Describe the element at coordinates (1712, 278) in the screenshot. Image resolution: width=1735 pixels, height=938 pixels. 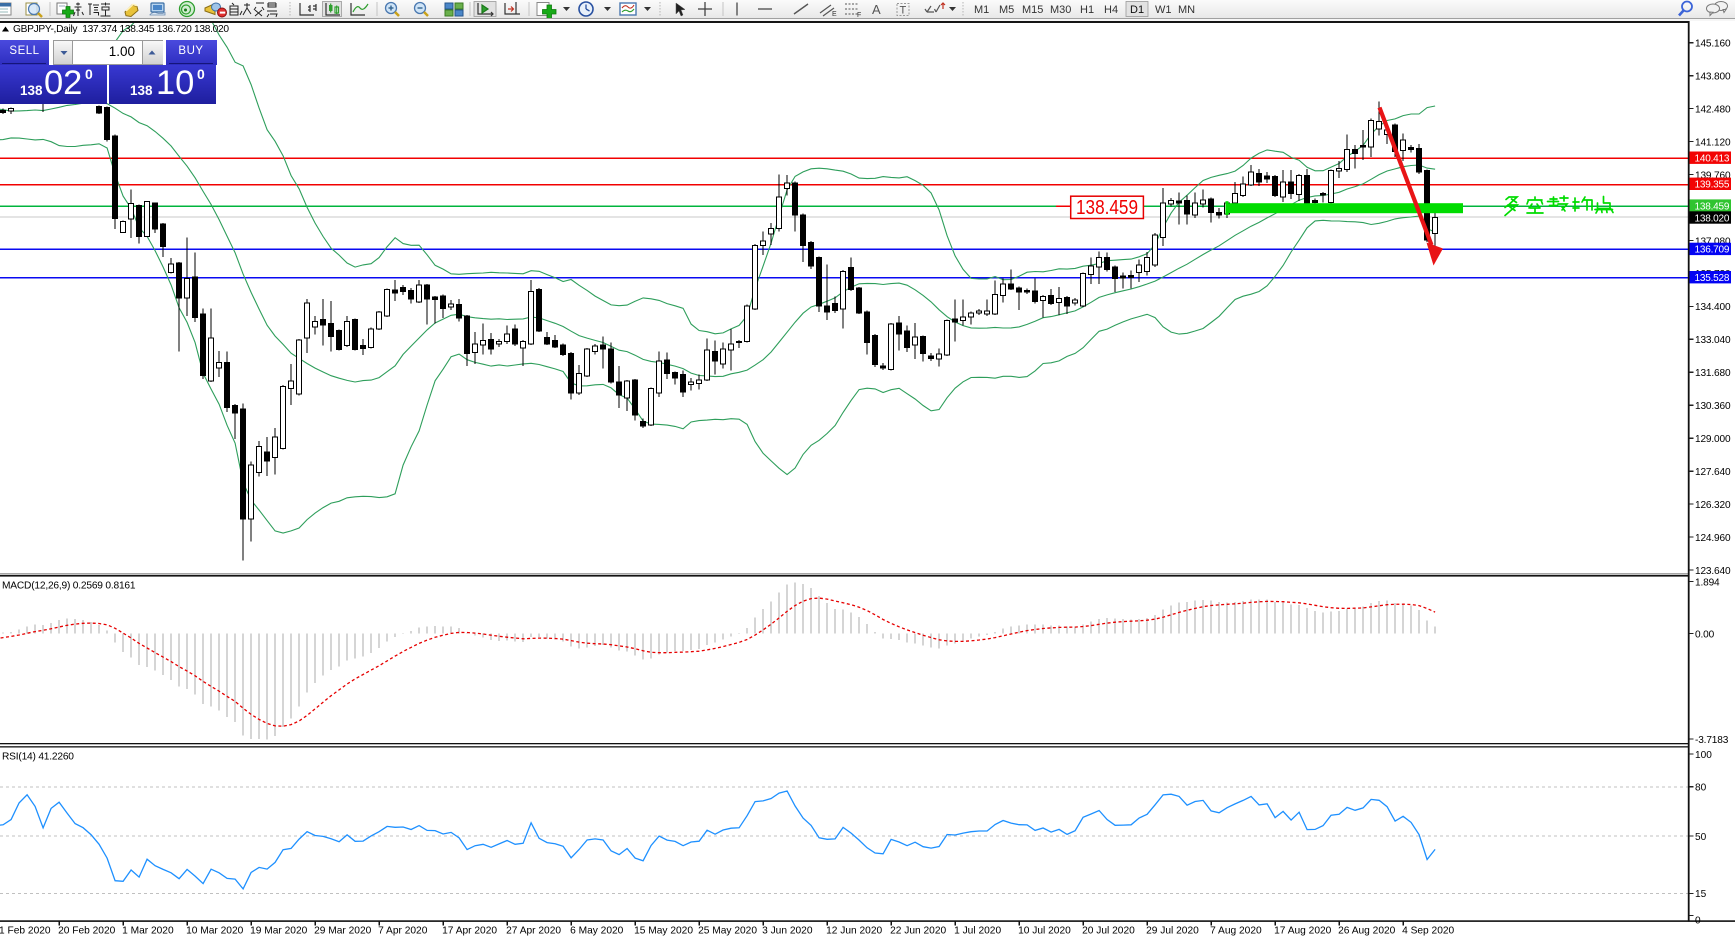
I see `svg-text: 135.528` at that location.